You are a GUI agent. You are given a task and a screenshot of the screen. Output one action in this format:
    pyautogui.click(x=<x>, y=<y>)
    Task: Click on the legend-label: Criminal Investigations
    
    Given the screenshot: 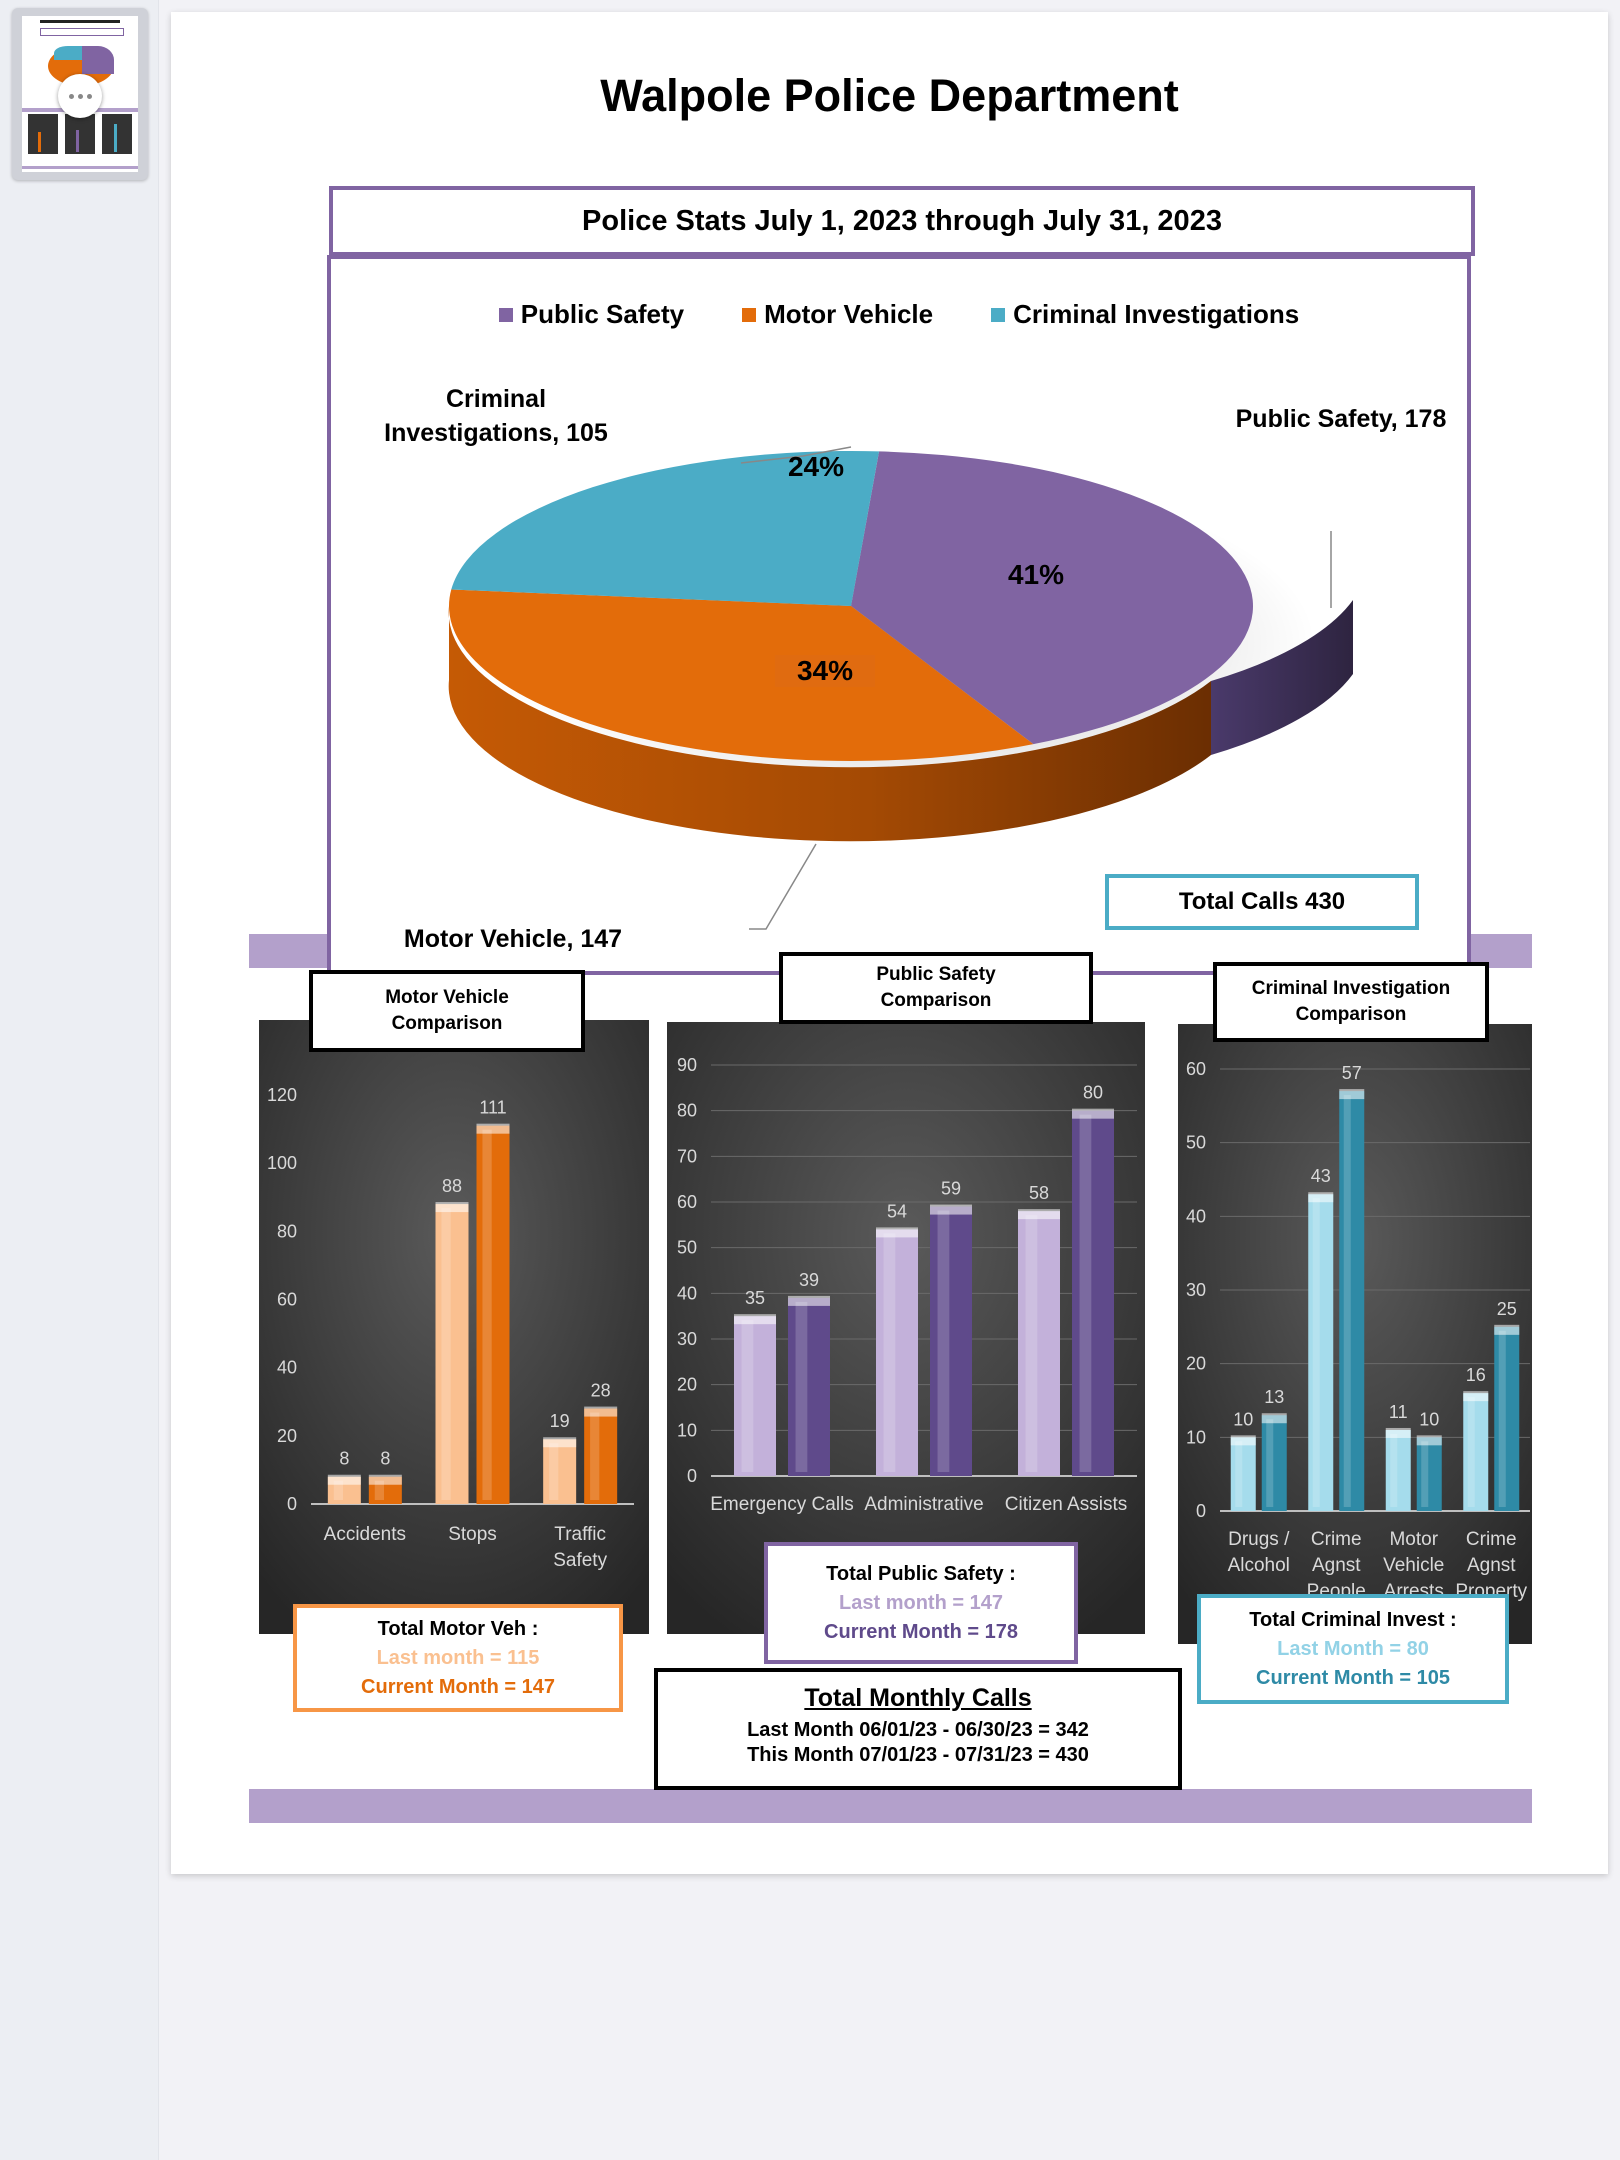 What is the action you would take?
    pyautogui.click(x=1156, y=314)
    